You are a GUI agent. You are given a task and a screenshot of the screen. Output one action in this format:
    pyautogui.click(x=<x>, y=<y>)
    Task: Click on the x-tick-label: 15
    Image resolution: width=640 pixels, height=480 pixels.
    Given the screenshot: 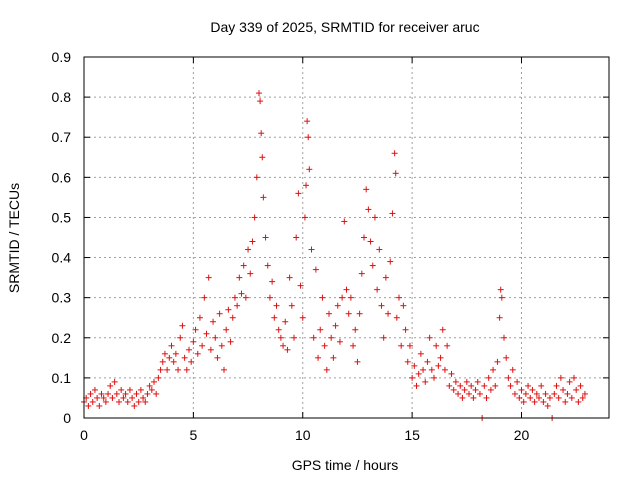 What is the action you would take?
    pyautogui.click(x=412, y=435)
    